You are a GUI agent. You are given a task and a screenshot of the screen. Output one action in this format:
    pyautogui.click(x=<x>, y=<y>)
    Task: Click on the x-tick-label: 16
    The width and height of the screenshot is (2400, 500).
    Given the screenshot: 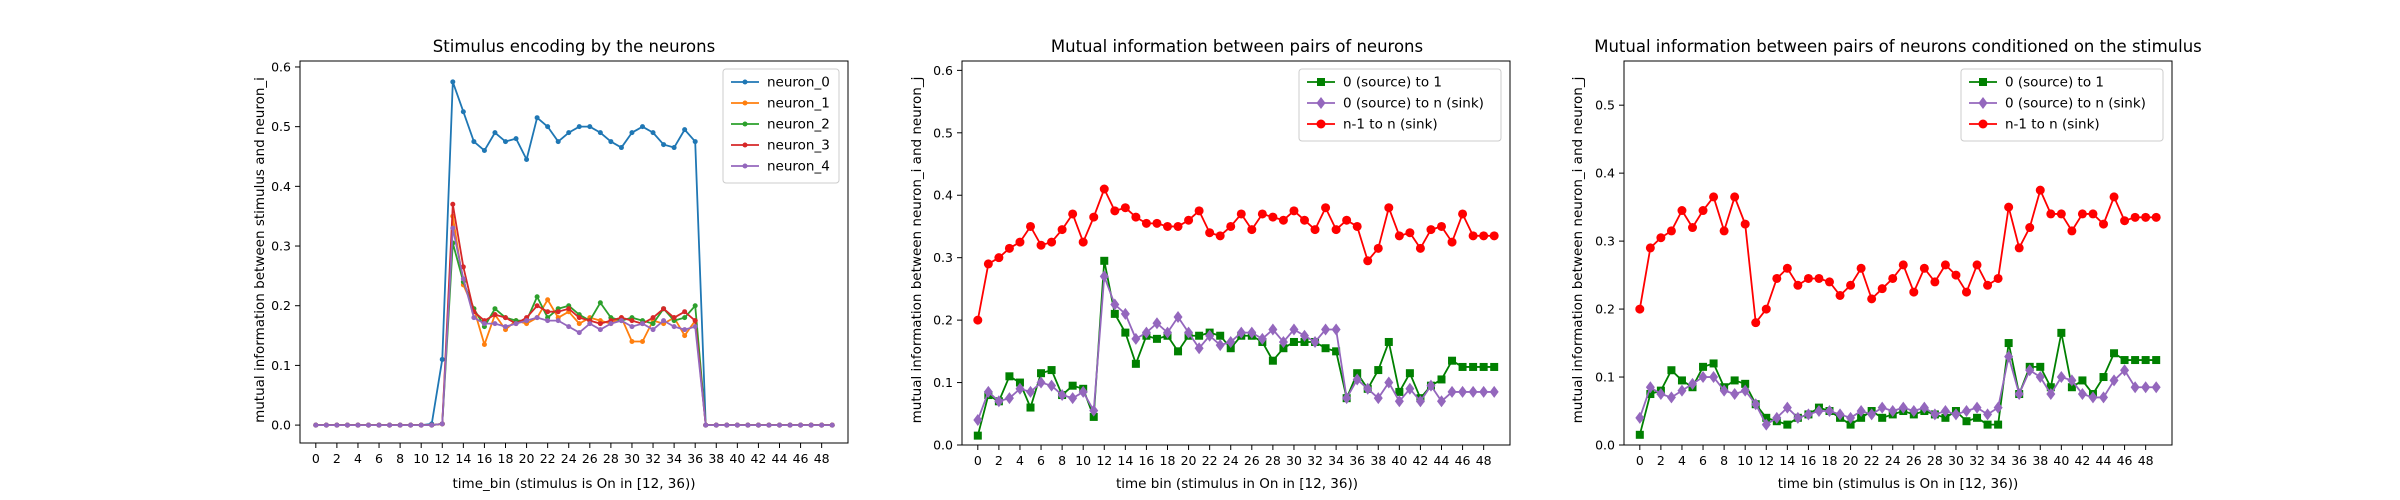 What is the action you would take?
    pyautogui.click(x=484, y=458)
    